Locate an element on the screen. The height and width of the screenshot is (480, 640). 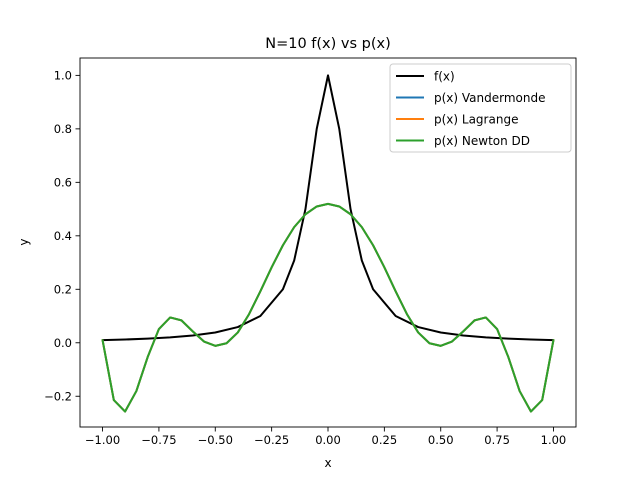
legend-label: p(x) Newton DD is located at coordinates (482, 141).